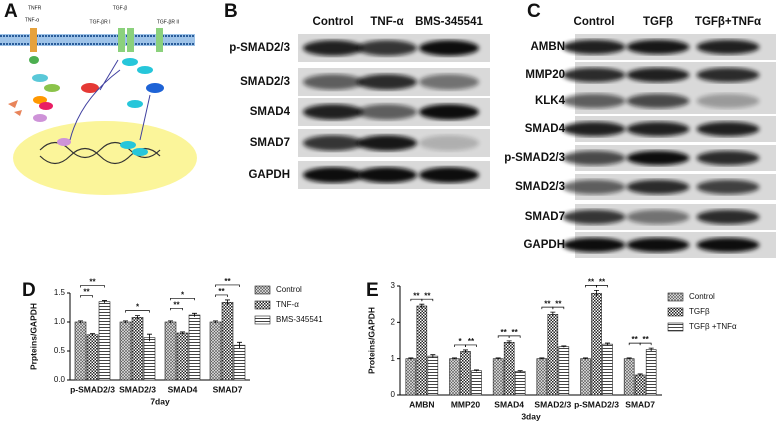 The image size is (778, 434). Describe the element at coordinates (545, 217) in the screenshot. I see `blot-row-label: SMAD7` at that location.